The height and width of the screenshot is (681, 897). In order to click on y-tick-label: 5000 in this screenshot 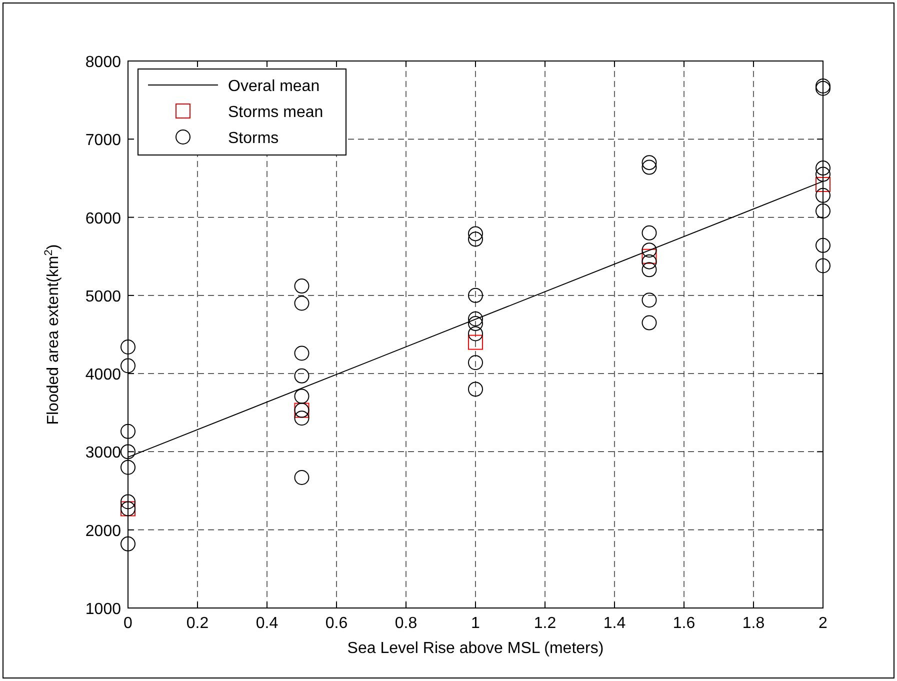, I will do `click(103, 297)`.